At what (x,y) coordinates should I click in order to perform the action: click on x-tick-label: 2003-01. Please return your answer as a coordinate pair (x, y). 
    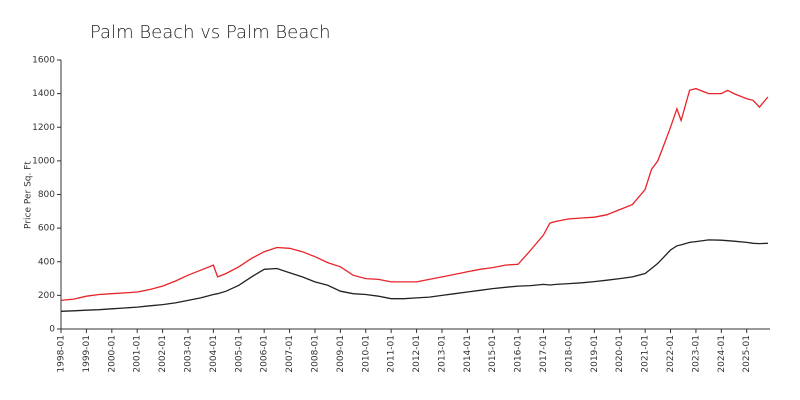
    Looking at the image, I should click on (188, 354).